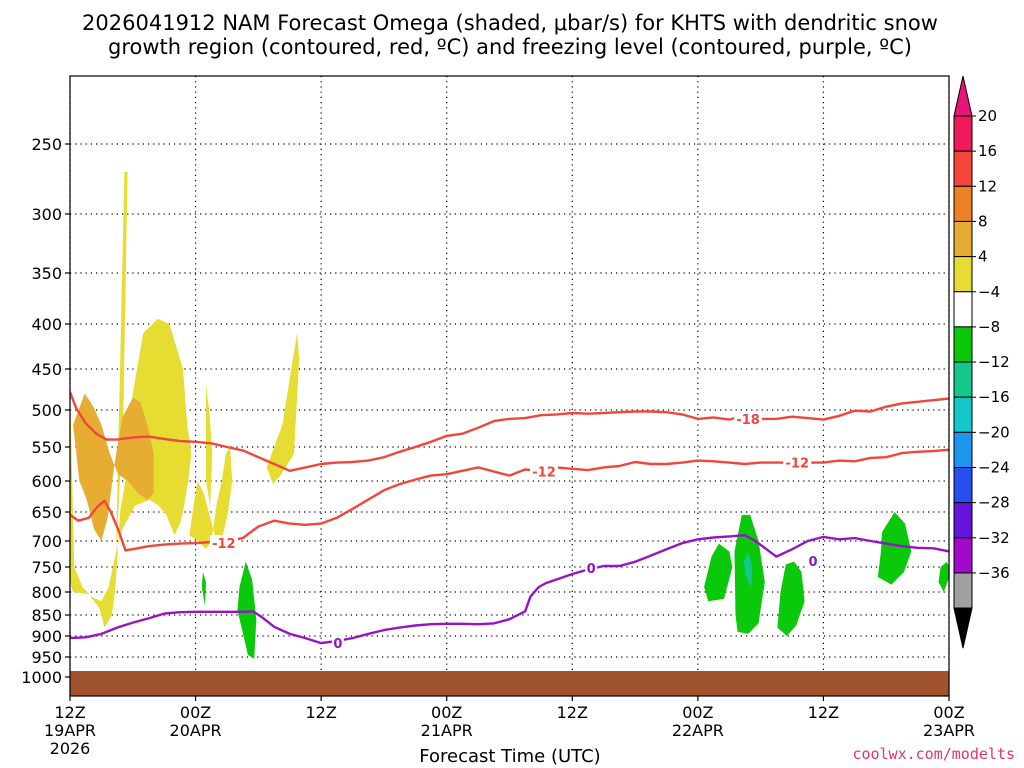 This screenshot has height=768, width=1024. Describe the element at coordinates (196, 730) in the screenshot. I see `x-tick-date: 20APR` at that location.